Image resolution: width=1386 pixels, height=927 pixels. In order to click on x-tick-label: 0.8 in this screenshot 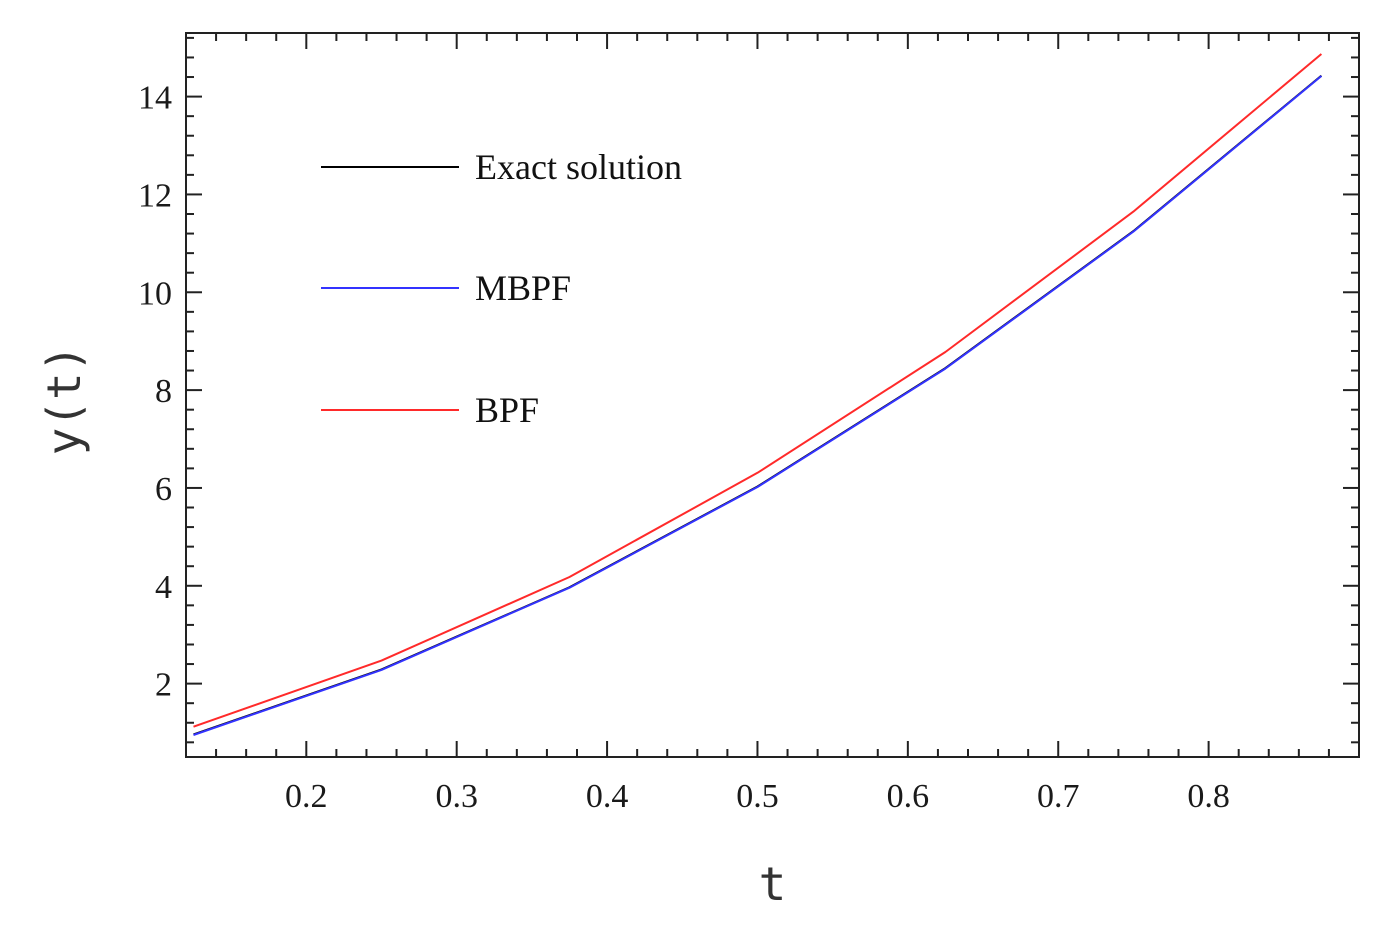, I will do `click(1208, 796)`.